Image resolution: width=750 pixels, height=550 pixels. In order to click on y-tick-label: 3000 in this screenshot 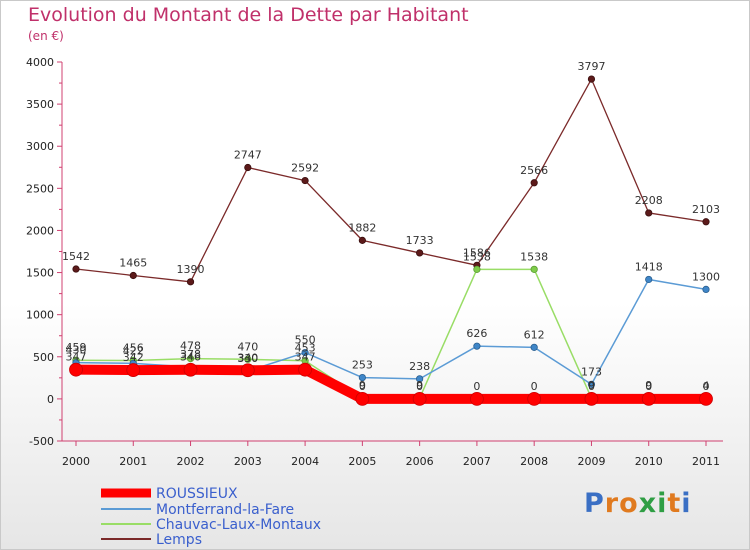, I will do `click(40, 146)`.